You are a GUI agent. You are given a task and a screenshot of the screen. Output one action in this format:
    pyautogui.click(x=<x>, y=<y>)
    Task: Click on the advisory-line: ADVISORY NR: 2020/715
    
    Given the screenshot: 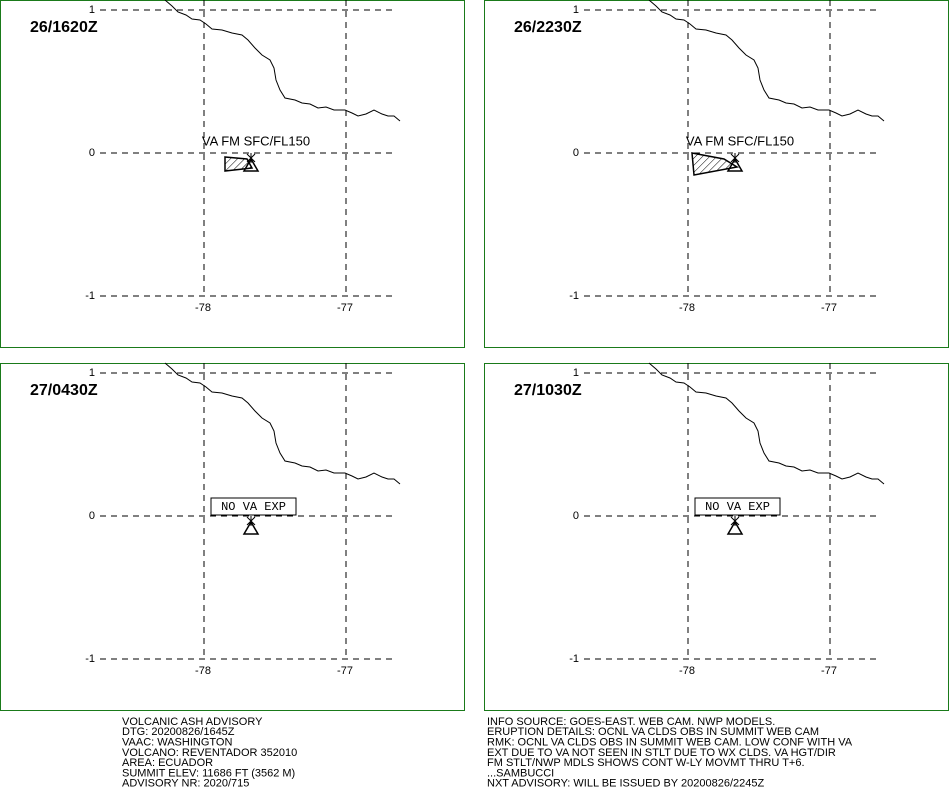 What is the action you would take?
    pyautogui.click(x=185, y=784)
    